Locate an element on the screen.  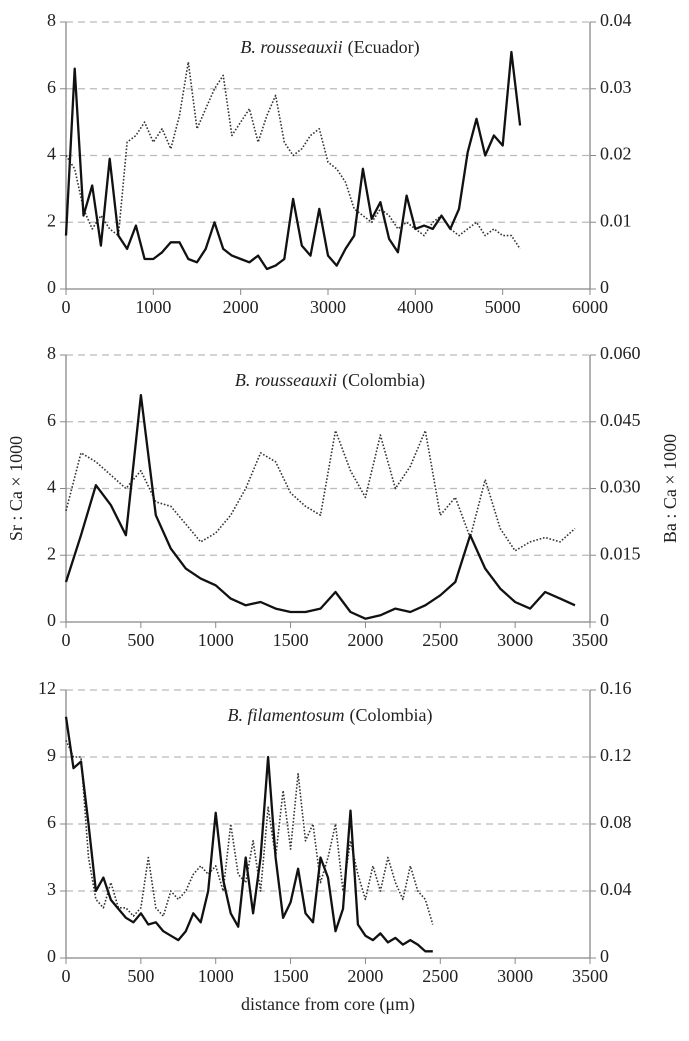
y2-tick-label: 0.12 is located at coordinates (616, 755).